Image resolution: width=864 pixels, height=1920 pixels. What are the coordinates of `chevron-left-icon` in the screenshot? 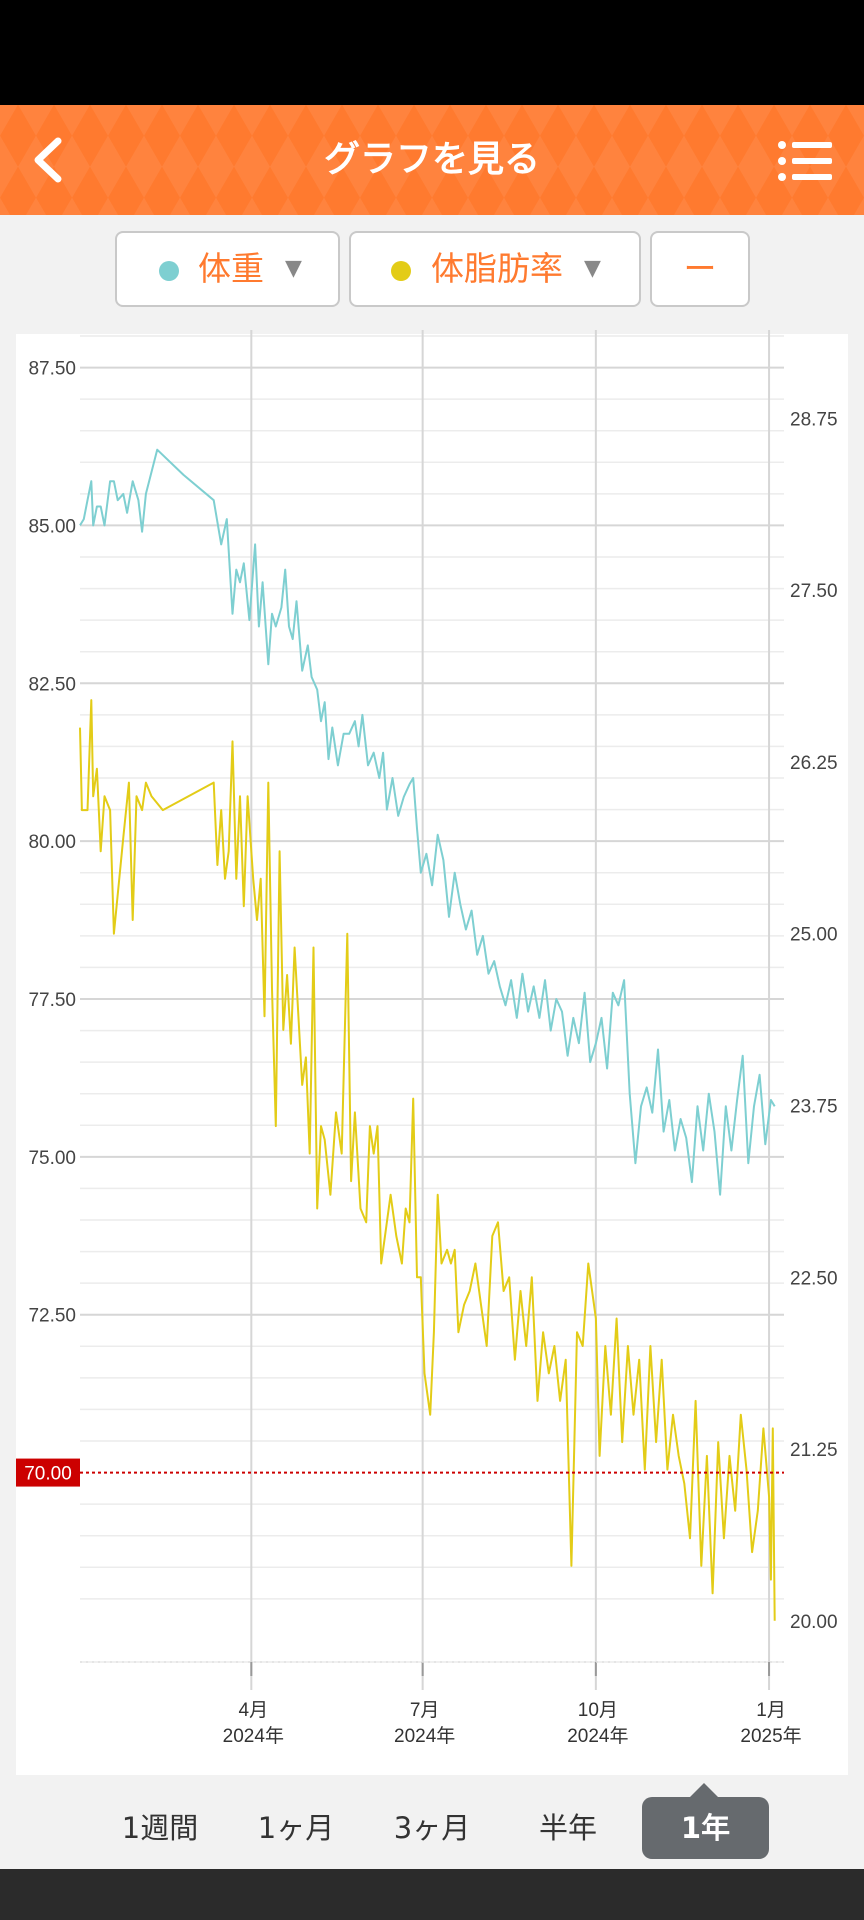 It's located at (48, 160).